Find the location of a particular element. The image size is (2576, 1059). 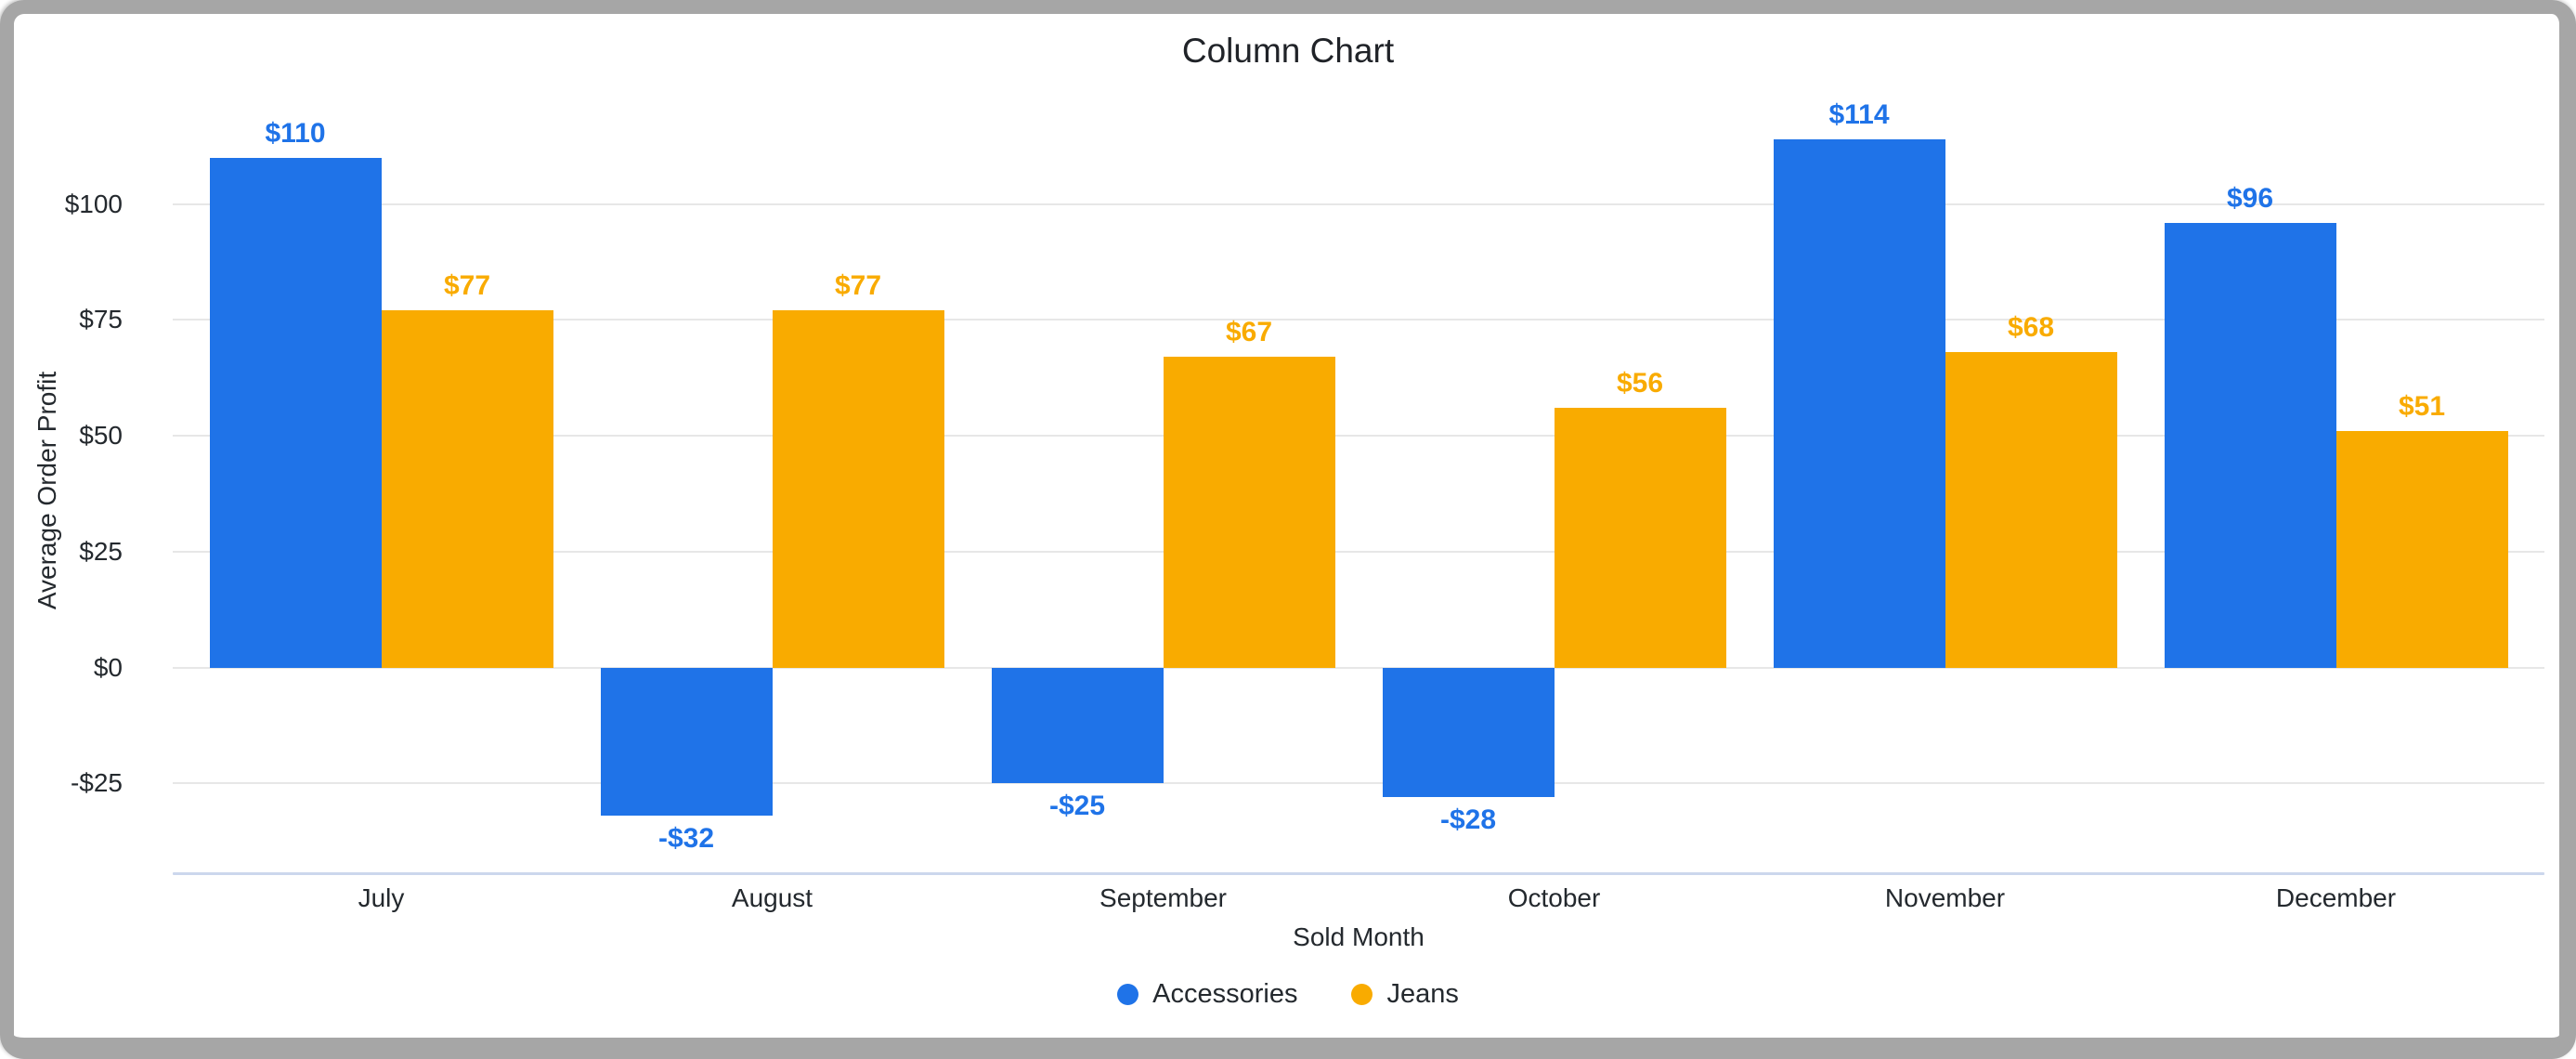

bar-value-label-accessories-november: $114 is located at coordinates (1859, 114).